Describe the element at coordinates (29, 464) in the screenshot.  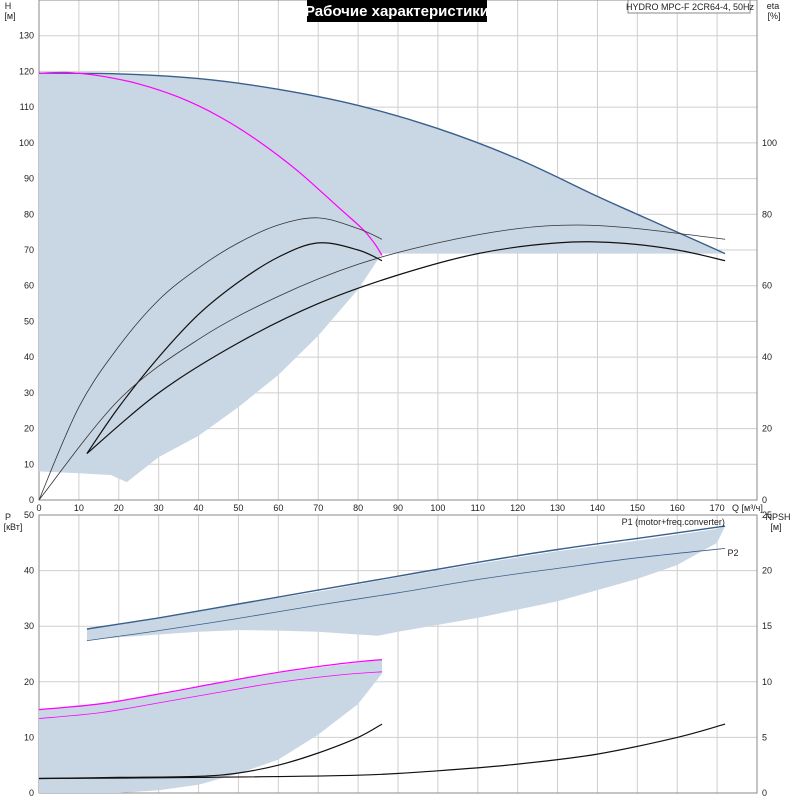
I see `y-tick-head: 10` at that location.